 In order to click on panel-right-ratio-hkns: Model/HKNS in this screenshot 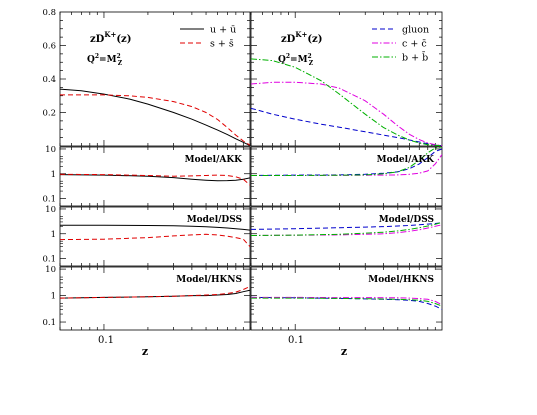, I will do `click(346, 298)`.